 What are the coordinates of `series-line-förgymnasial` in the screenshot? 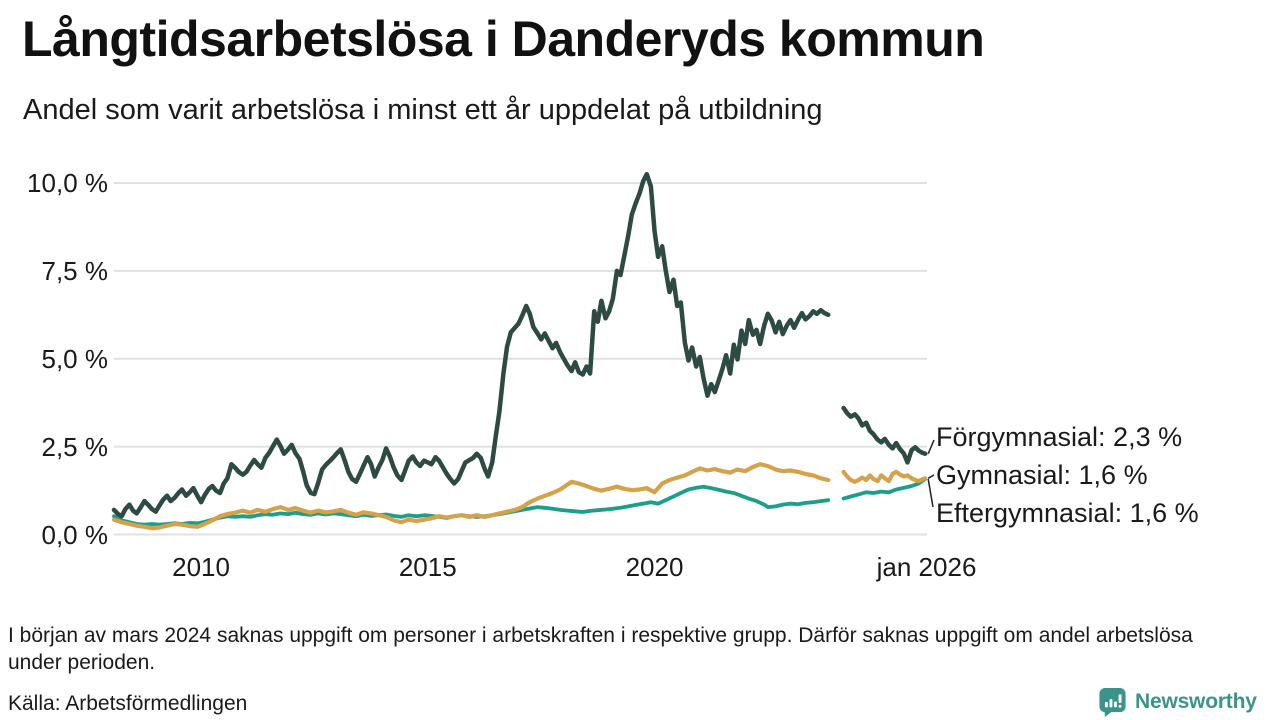 It's located at (884, 435).